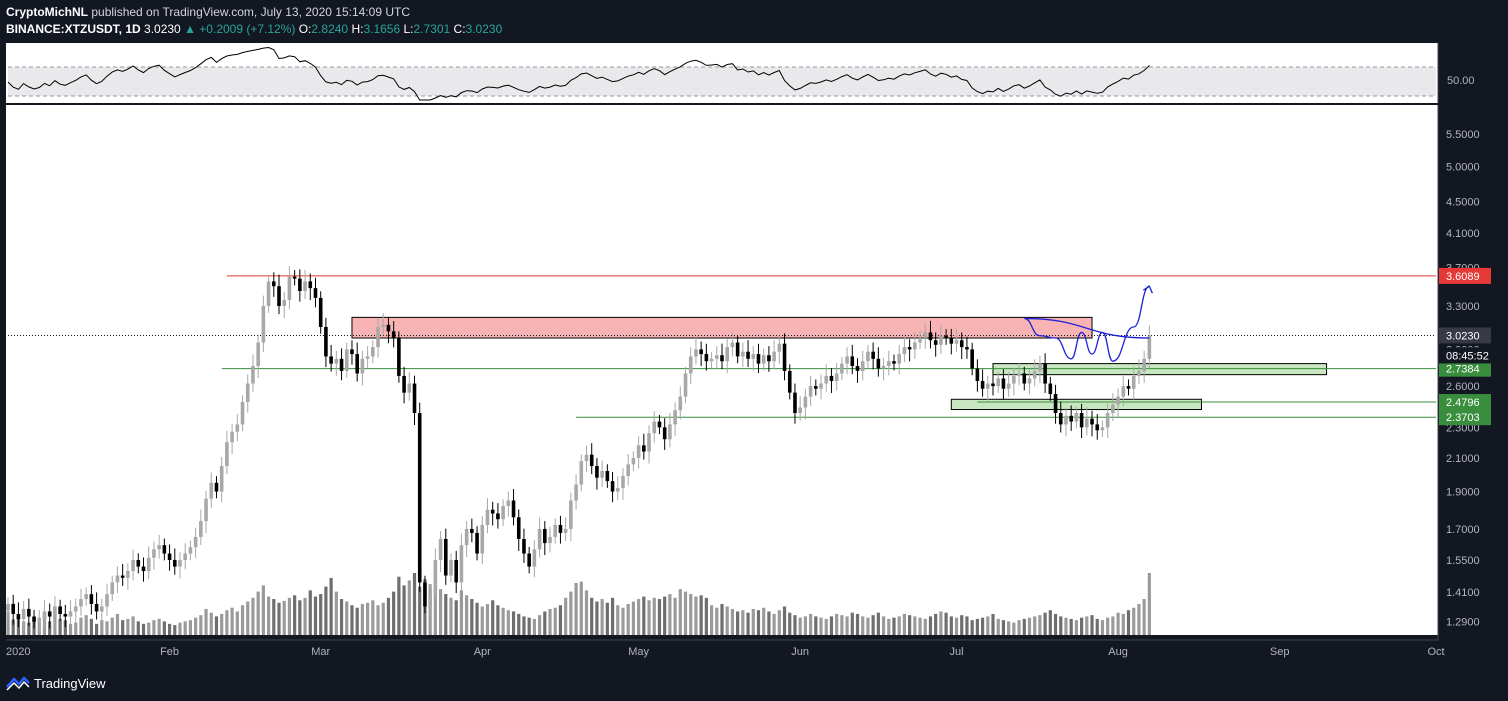  What do you see at coordinates (1463, 203) in the screenshot?
I see `price-tick-label: 4.5000` at bounding box center [1463, 203].